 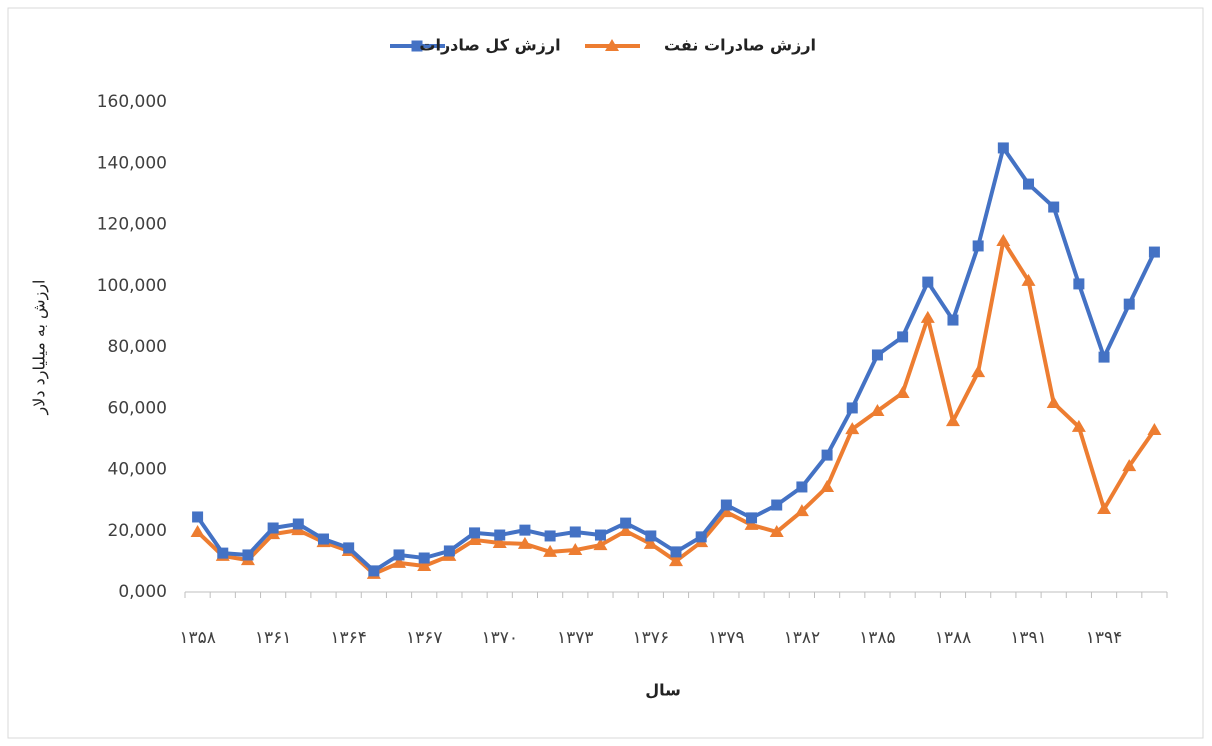 What do you see at coordinates (137, 531) in the screenshot?
I see `y-tick-label: 20,000` at bounding box center [137, 531].